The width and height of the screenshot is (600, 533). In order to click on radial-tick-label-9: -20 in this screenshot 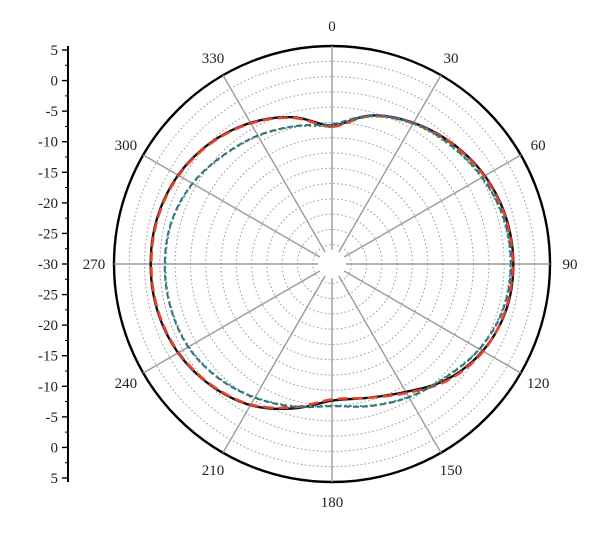, I will do `click(48, 326)`.